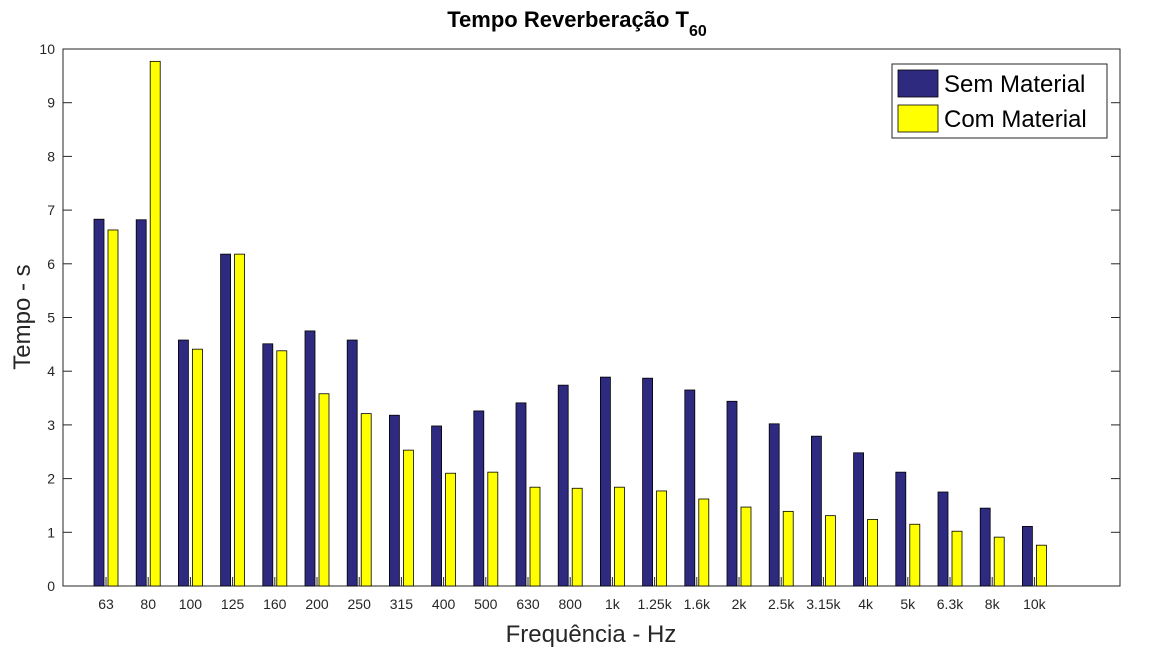  I want to click on x-tick-label: 80, so click(148, 604).